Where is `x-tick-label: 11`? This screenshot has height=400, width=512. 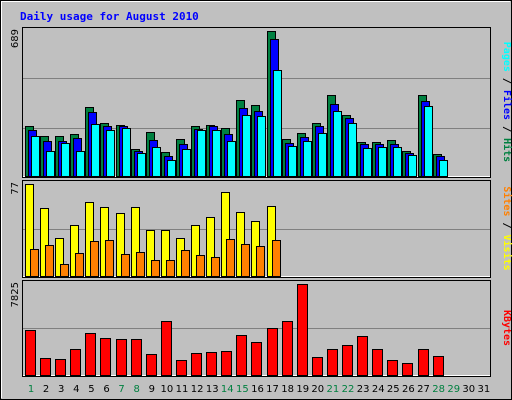 x-tick-label: 11 is located at coordinates (182, 389).